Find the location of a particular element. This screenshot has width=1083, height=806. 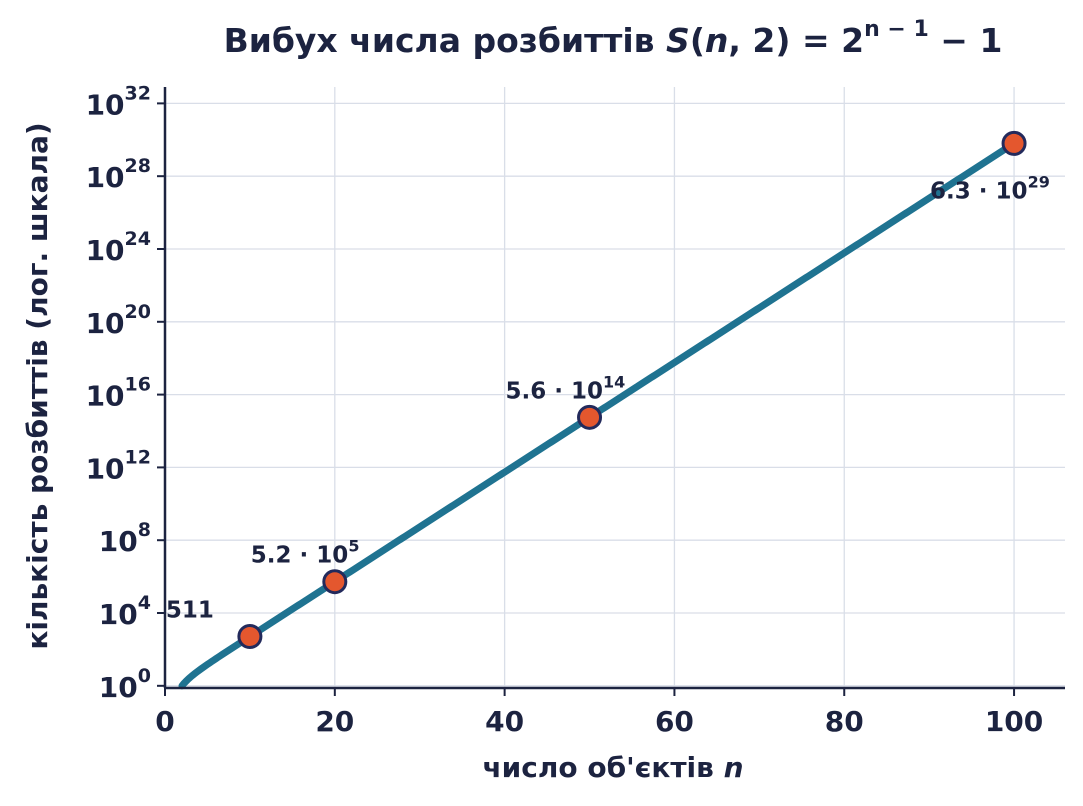

x-axis-ticks: 0 20 40 60 80 100 is located at coordinates (599, 713).